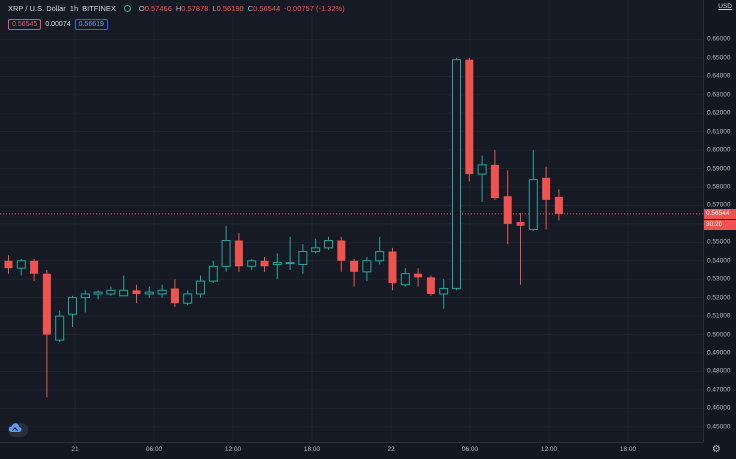 The image size is (736, 459). What do you see at coordinates (314, 8) in the screenshot?
I see `change-value: -0.00757 (-1.32%)` at bounding box center [314, 8].